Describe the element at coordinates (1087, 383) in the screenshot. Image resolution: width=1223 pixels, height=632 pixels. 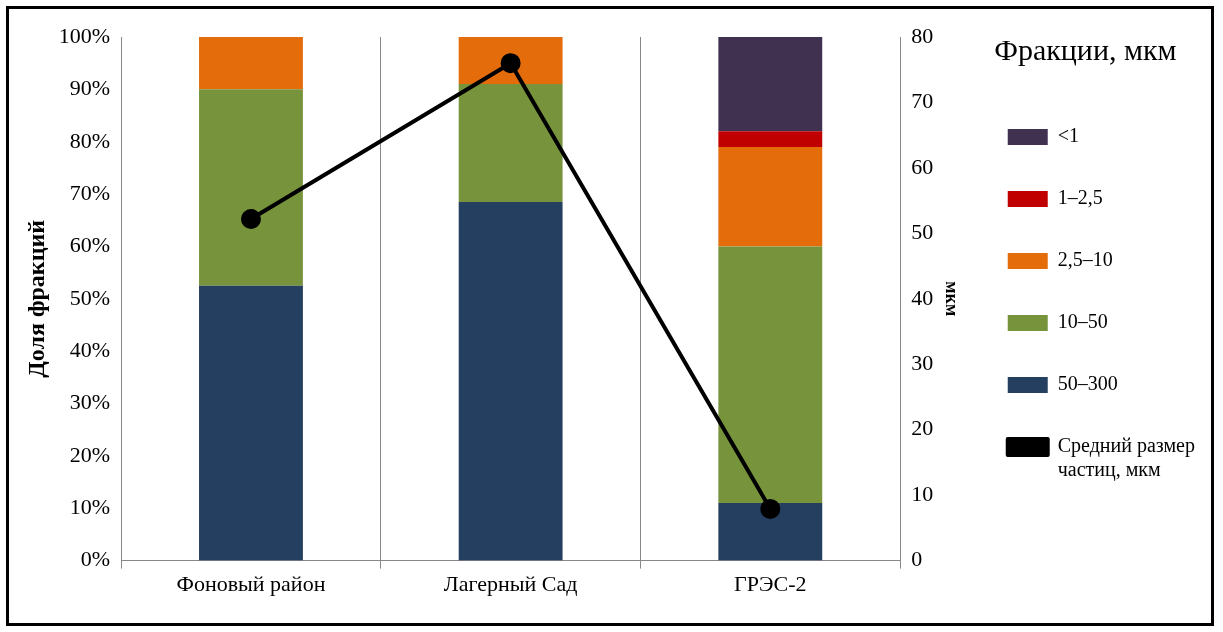
I see `legend-label: 50–300` at that location.